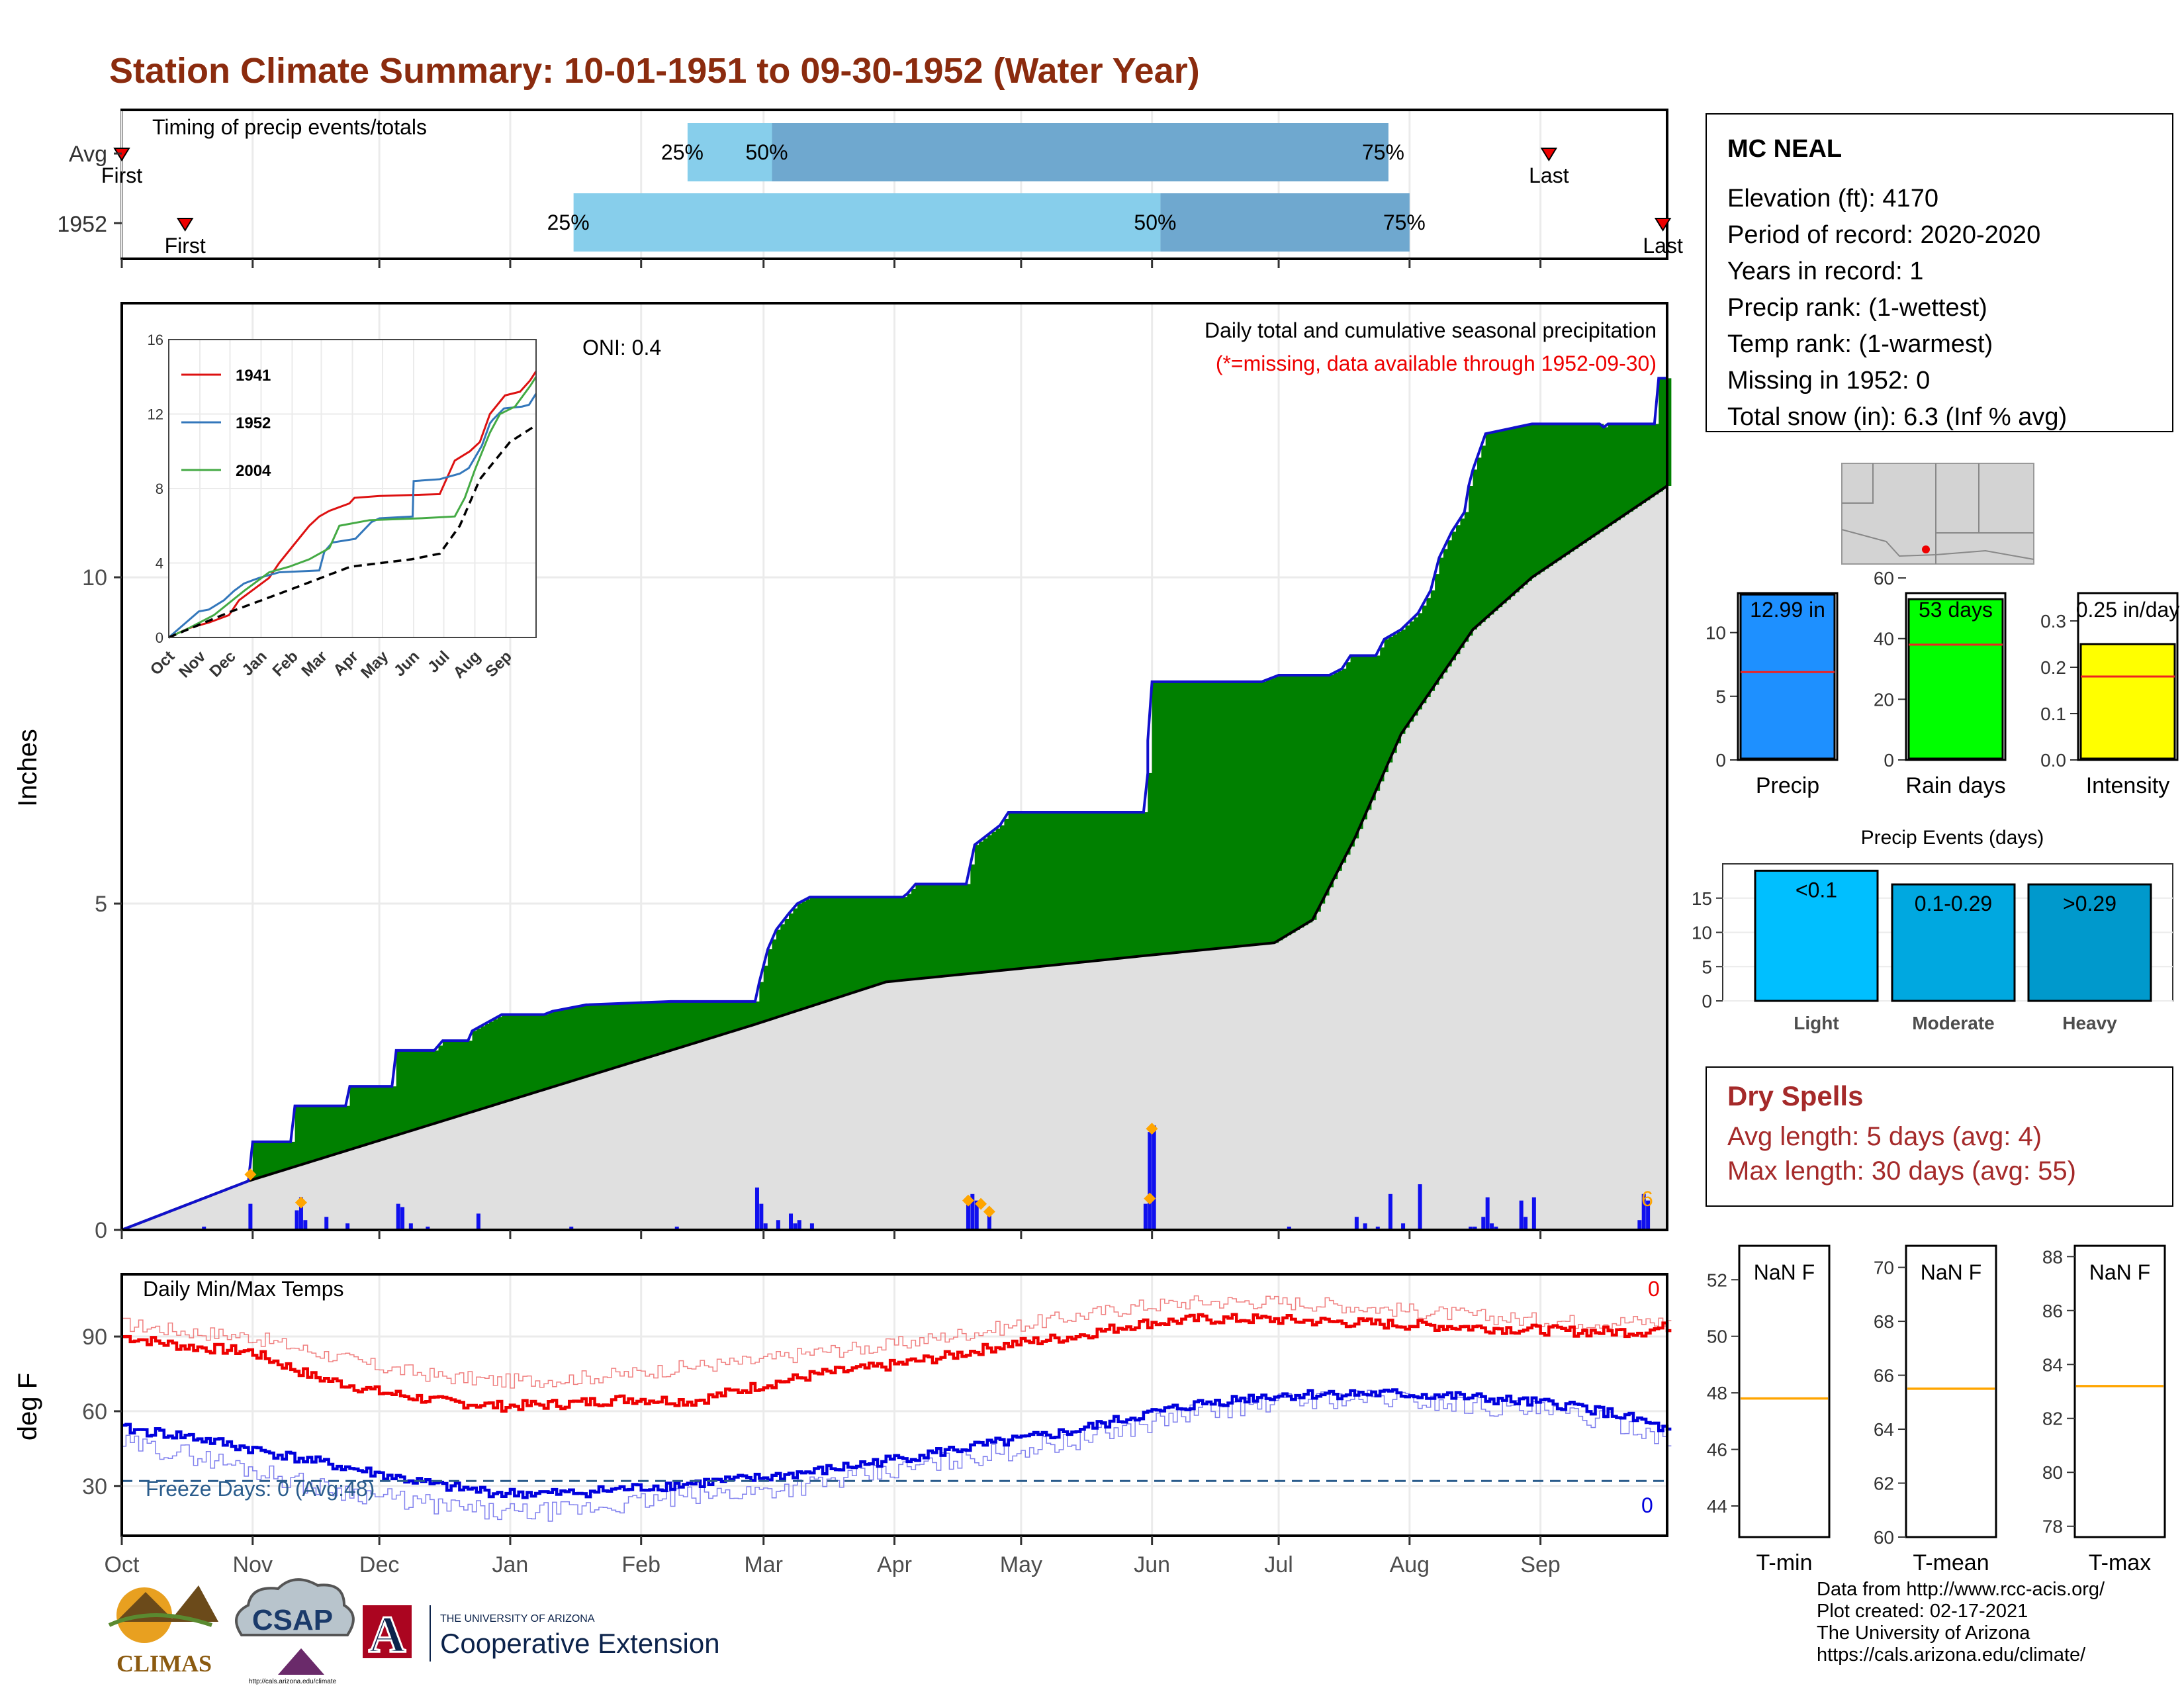 This screenshot has height=1688, width=2184. Describe the element at coordinates (640, 1564) in the screenshot. I see `month-tick-label: Feb` at that location.